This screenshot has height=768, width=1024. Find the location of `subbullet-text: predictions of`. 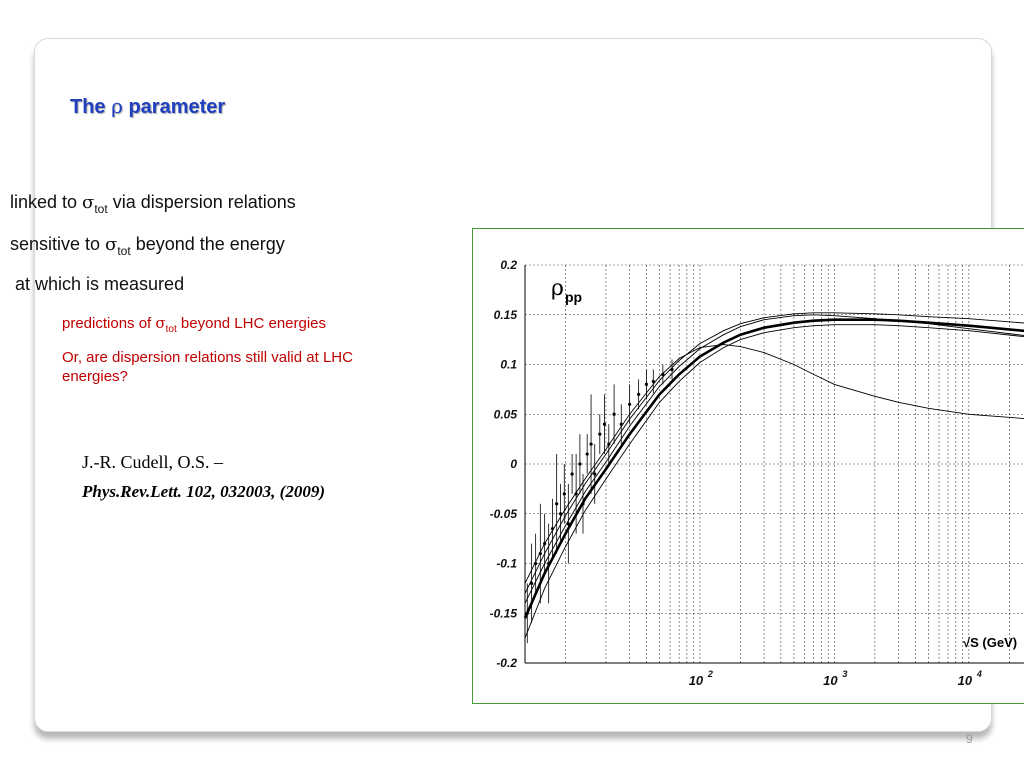

subbullet-text: predictions of is located at coordinates (109, 323).